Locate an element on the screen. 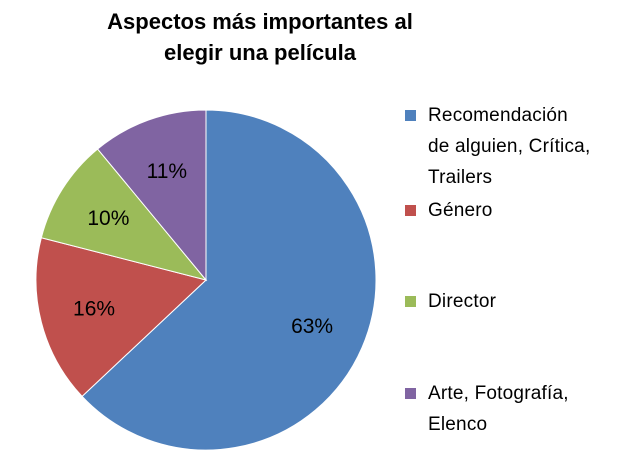 The width and height of the screenshot is (642, 461). legend-label-genero: Género is located at coordinates (531, 210).